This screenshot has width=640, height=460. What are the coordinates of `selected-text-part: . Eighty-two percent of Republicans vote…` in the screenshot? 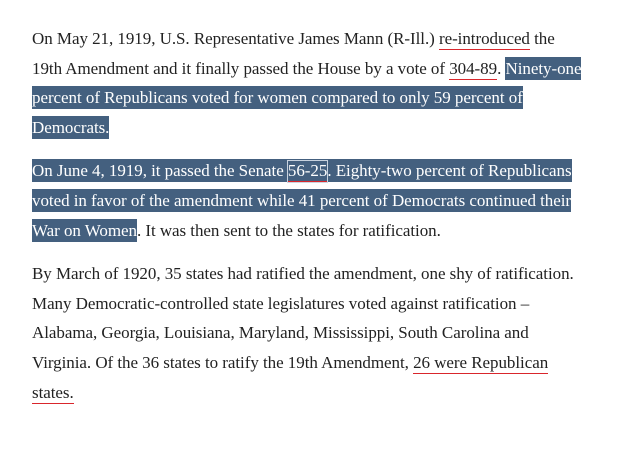 It's located at (302, 200).